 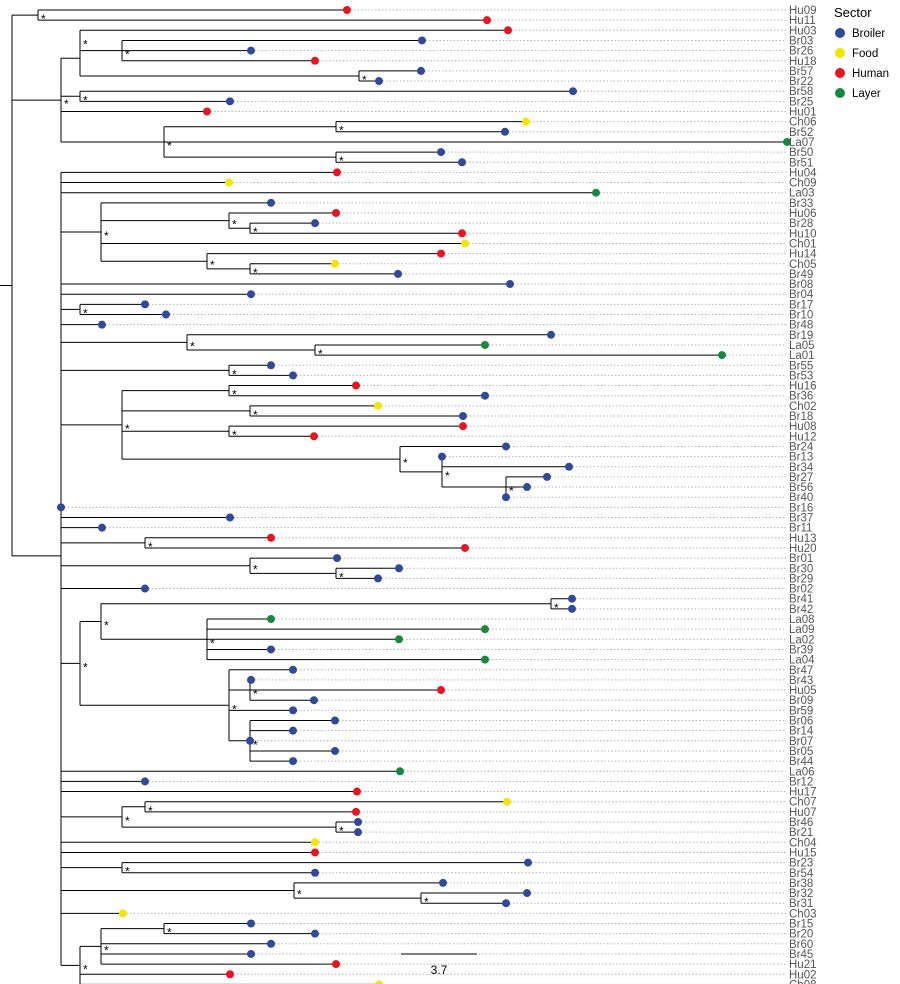 What do you see at coordinates (271, 943) in the screenshot?
I see `tip-marker-Br60` at bounding box center [271, 943].